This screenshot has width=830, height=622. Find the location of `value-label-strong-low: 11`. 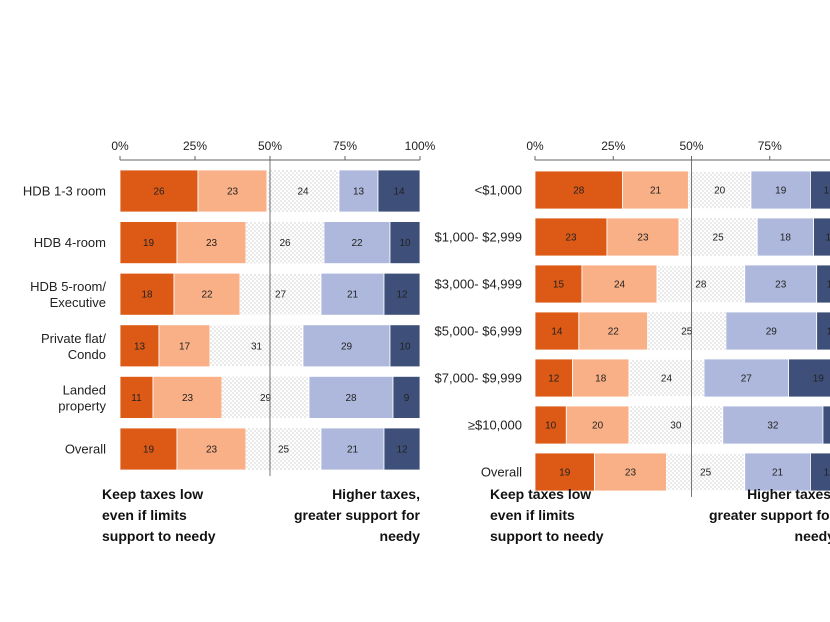

value-label-strong-low: 11 is located at coordinates (136, 398).